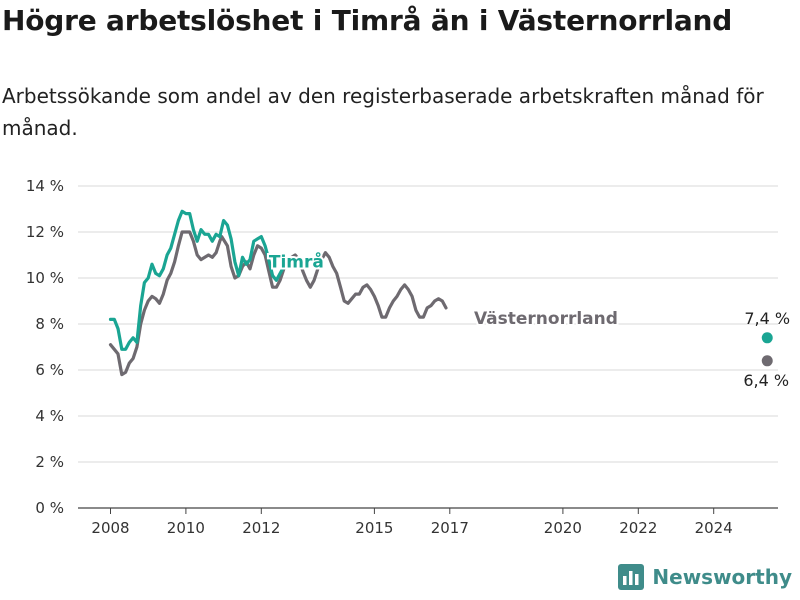 The image size is (800, 600). I want to click on y-tick-label: 12 %, so click(45, 232).